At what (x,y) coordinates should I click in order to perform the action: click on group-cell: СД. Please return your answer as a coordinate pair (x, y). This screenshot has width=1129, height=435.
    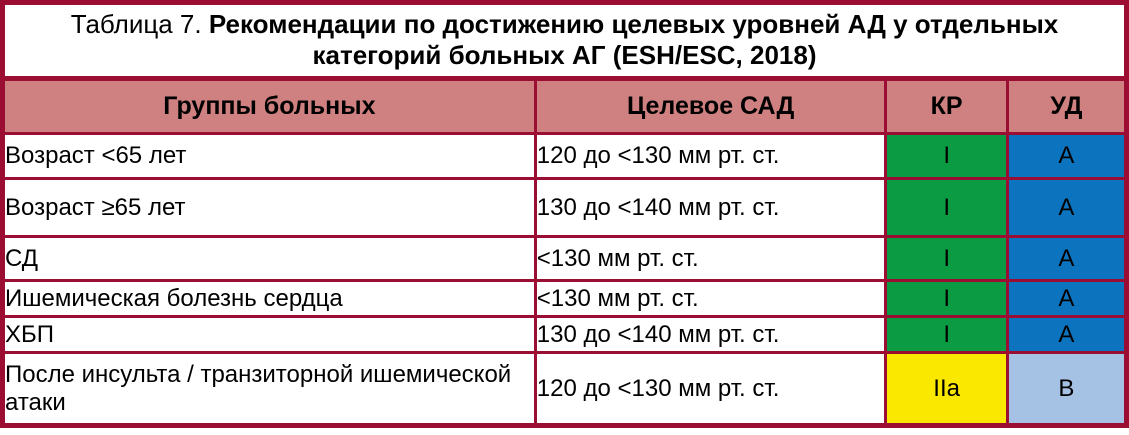
    Looking at the image, I should click on (269, 258).